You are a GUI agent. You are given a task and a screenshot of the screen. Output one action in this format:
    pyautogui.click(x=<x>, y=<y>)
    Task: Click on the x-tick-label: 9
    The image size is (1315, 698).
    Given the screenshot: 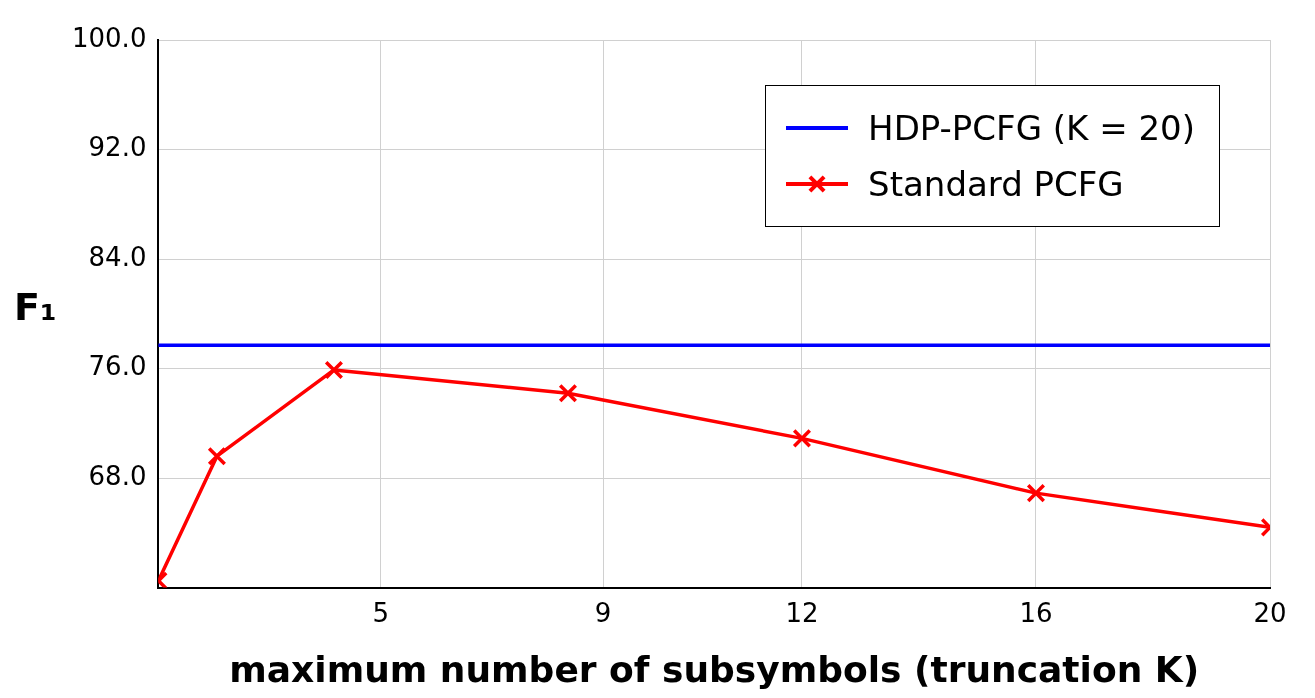 What is the action you would take?
    pyautogui.click(x=603, y=612)
    